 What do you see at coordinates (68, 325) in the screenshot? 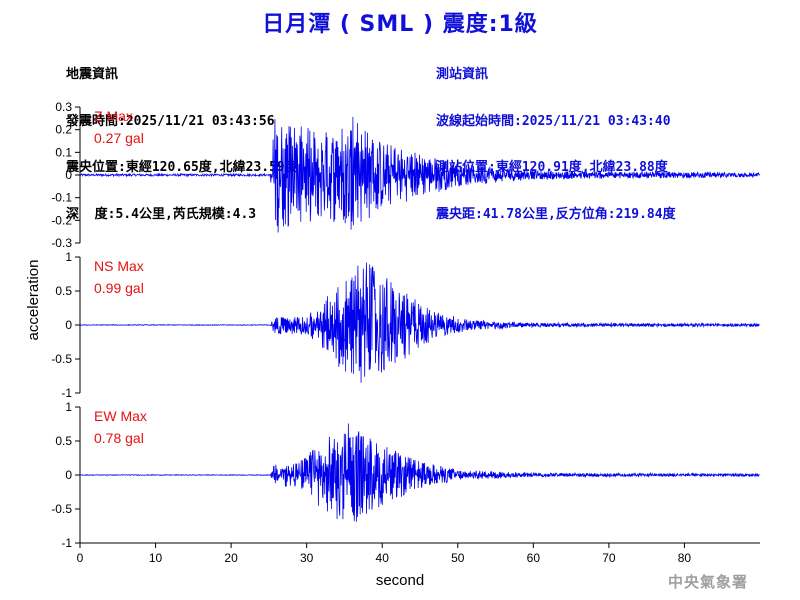
I see `y-tick-label-ns: 0` at bounding box center [68, 325].